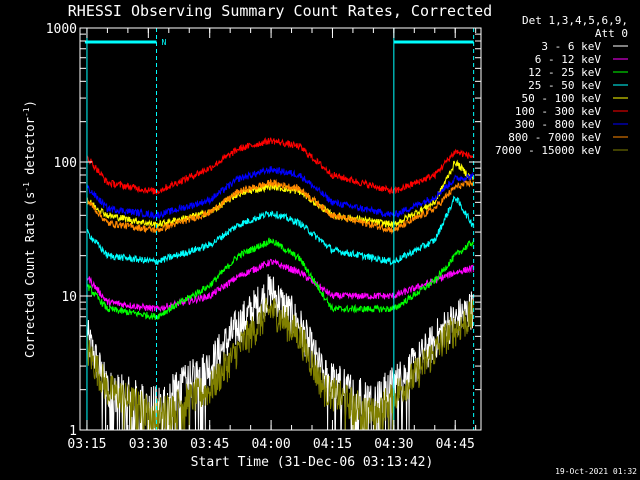  I want to click on legend-entry: 7000 - 15000 keV, so click(548, 150).